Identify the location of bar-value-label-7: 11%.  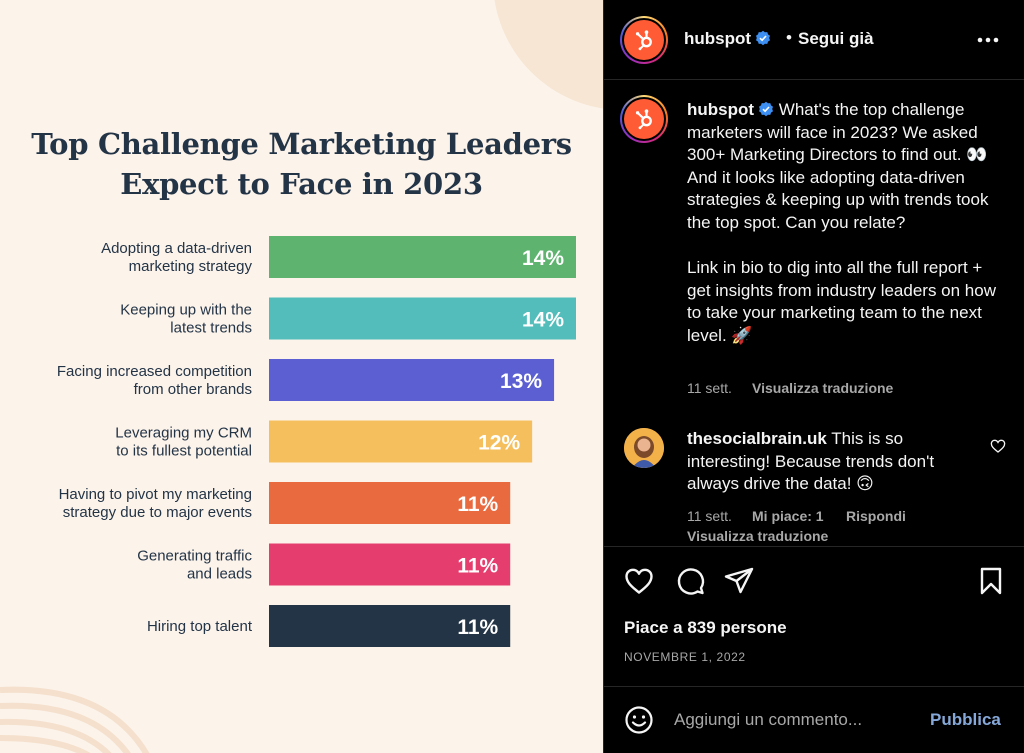
(477, 627).